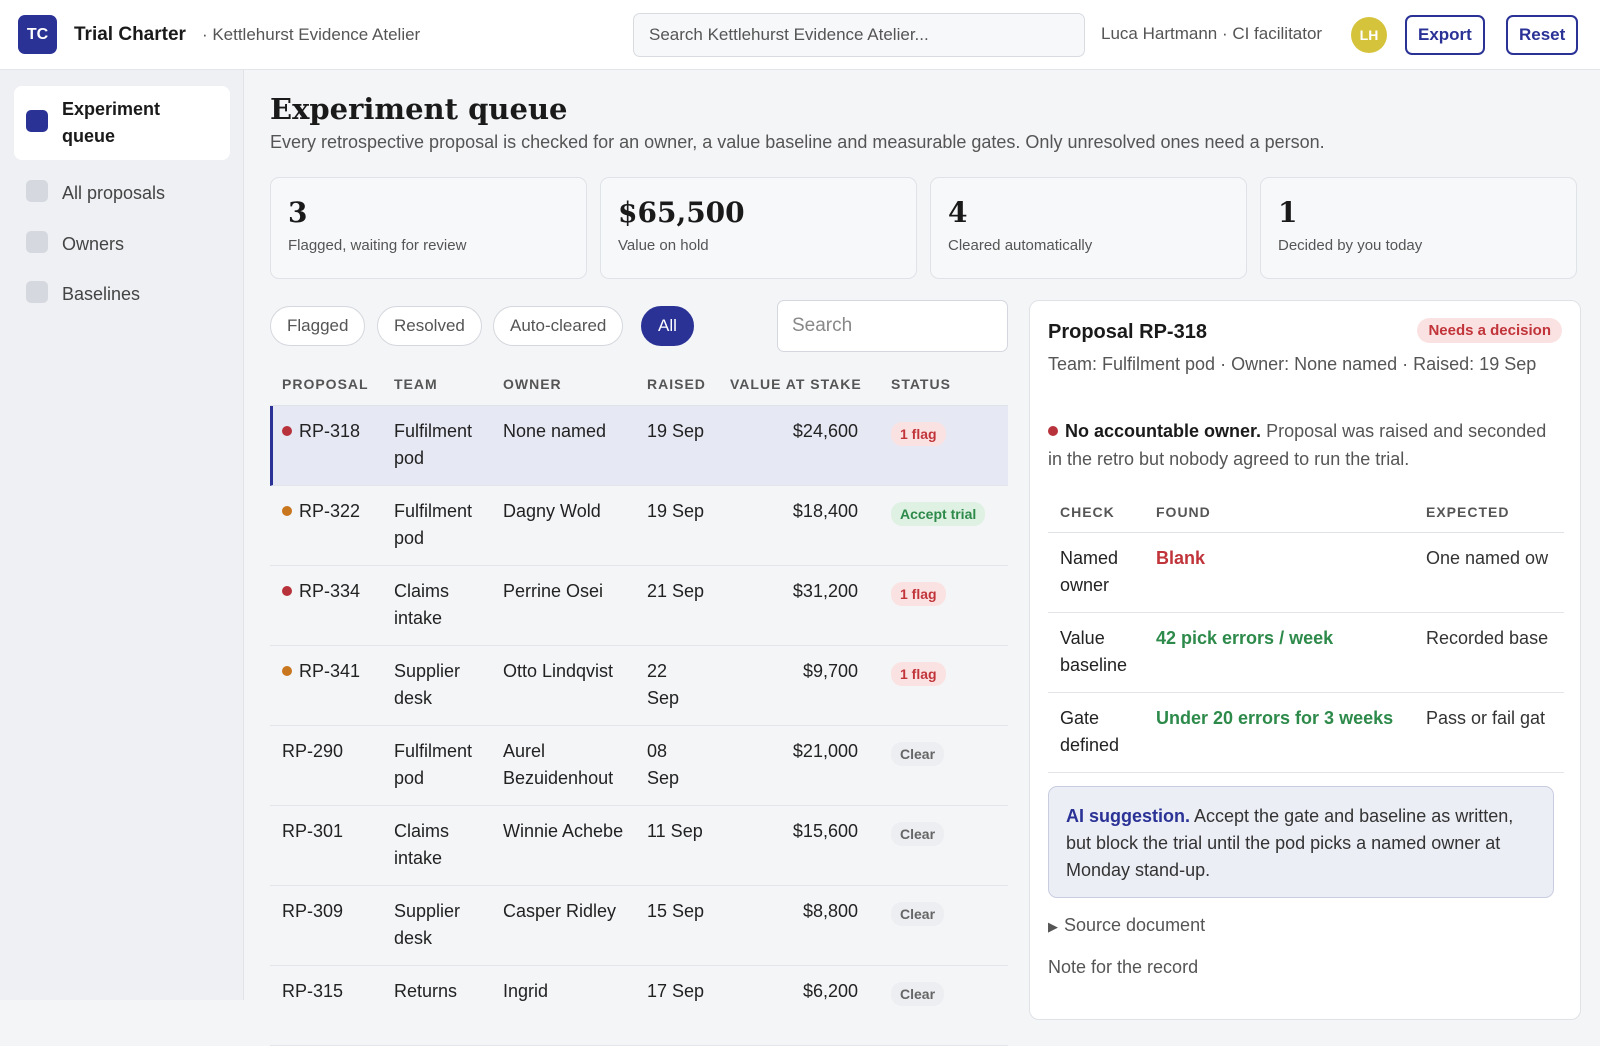  I want to click on owner-cell: Casper Ridley, so click(560, 911).